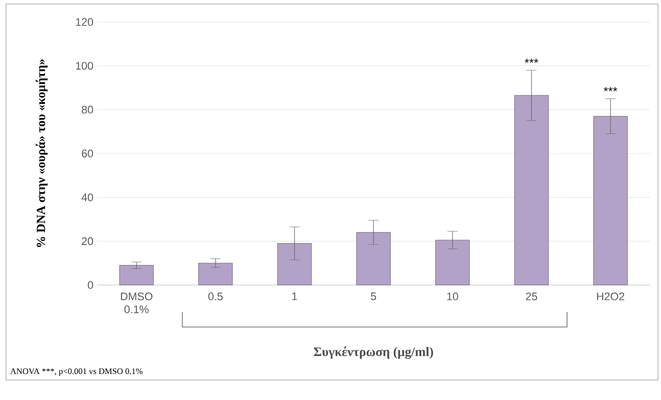 This screenshot has width=661, height=400. I want to click on x-tick-label: DMSO 0.1%, so click(136, 303).